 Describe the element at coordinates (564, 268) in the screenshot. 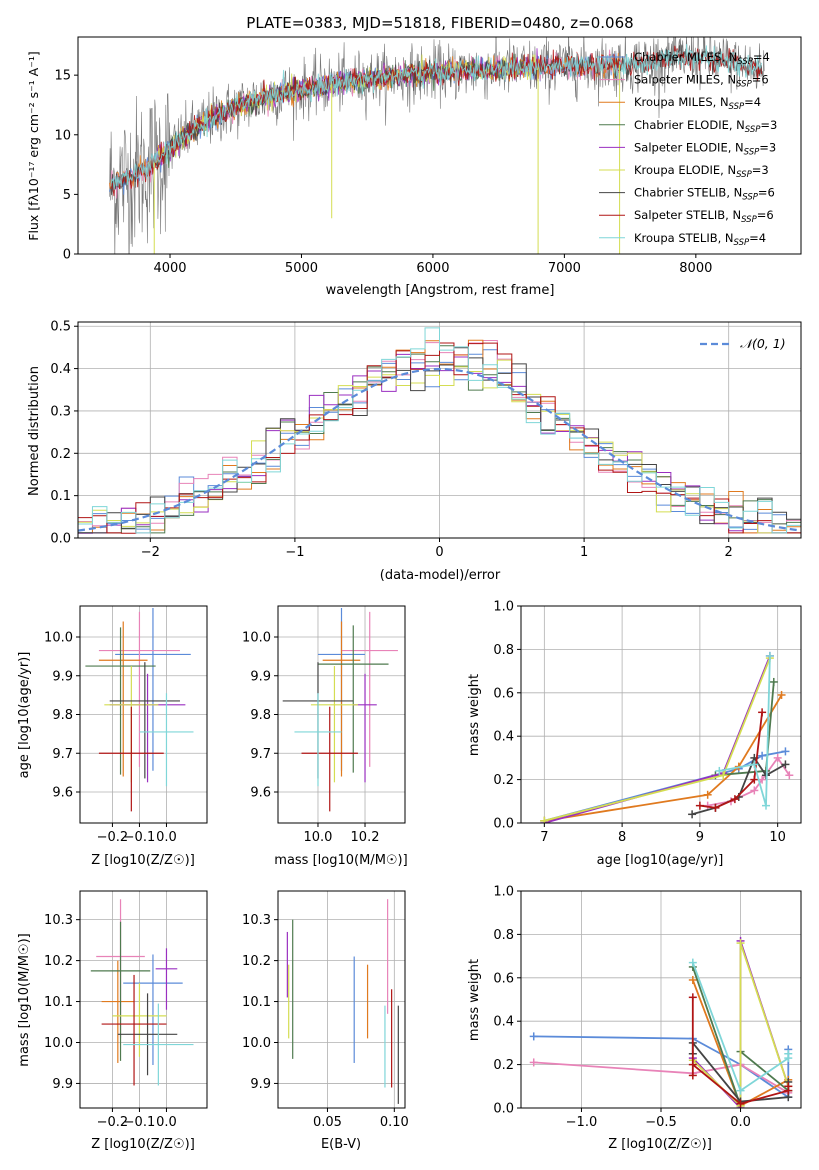

I see `x-tick-label: 7000` at that location.